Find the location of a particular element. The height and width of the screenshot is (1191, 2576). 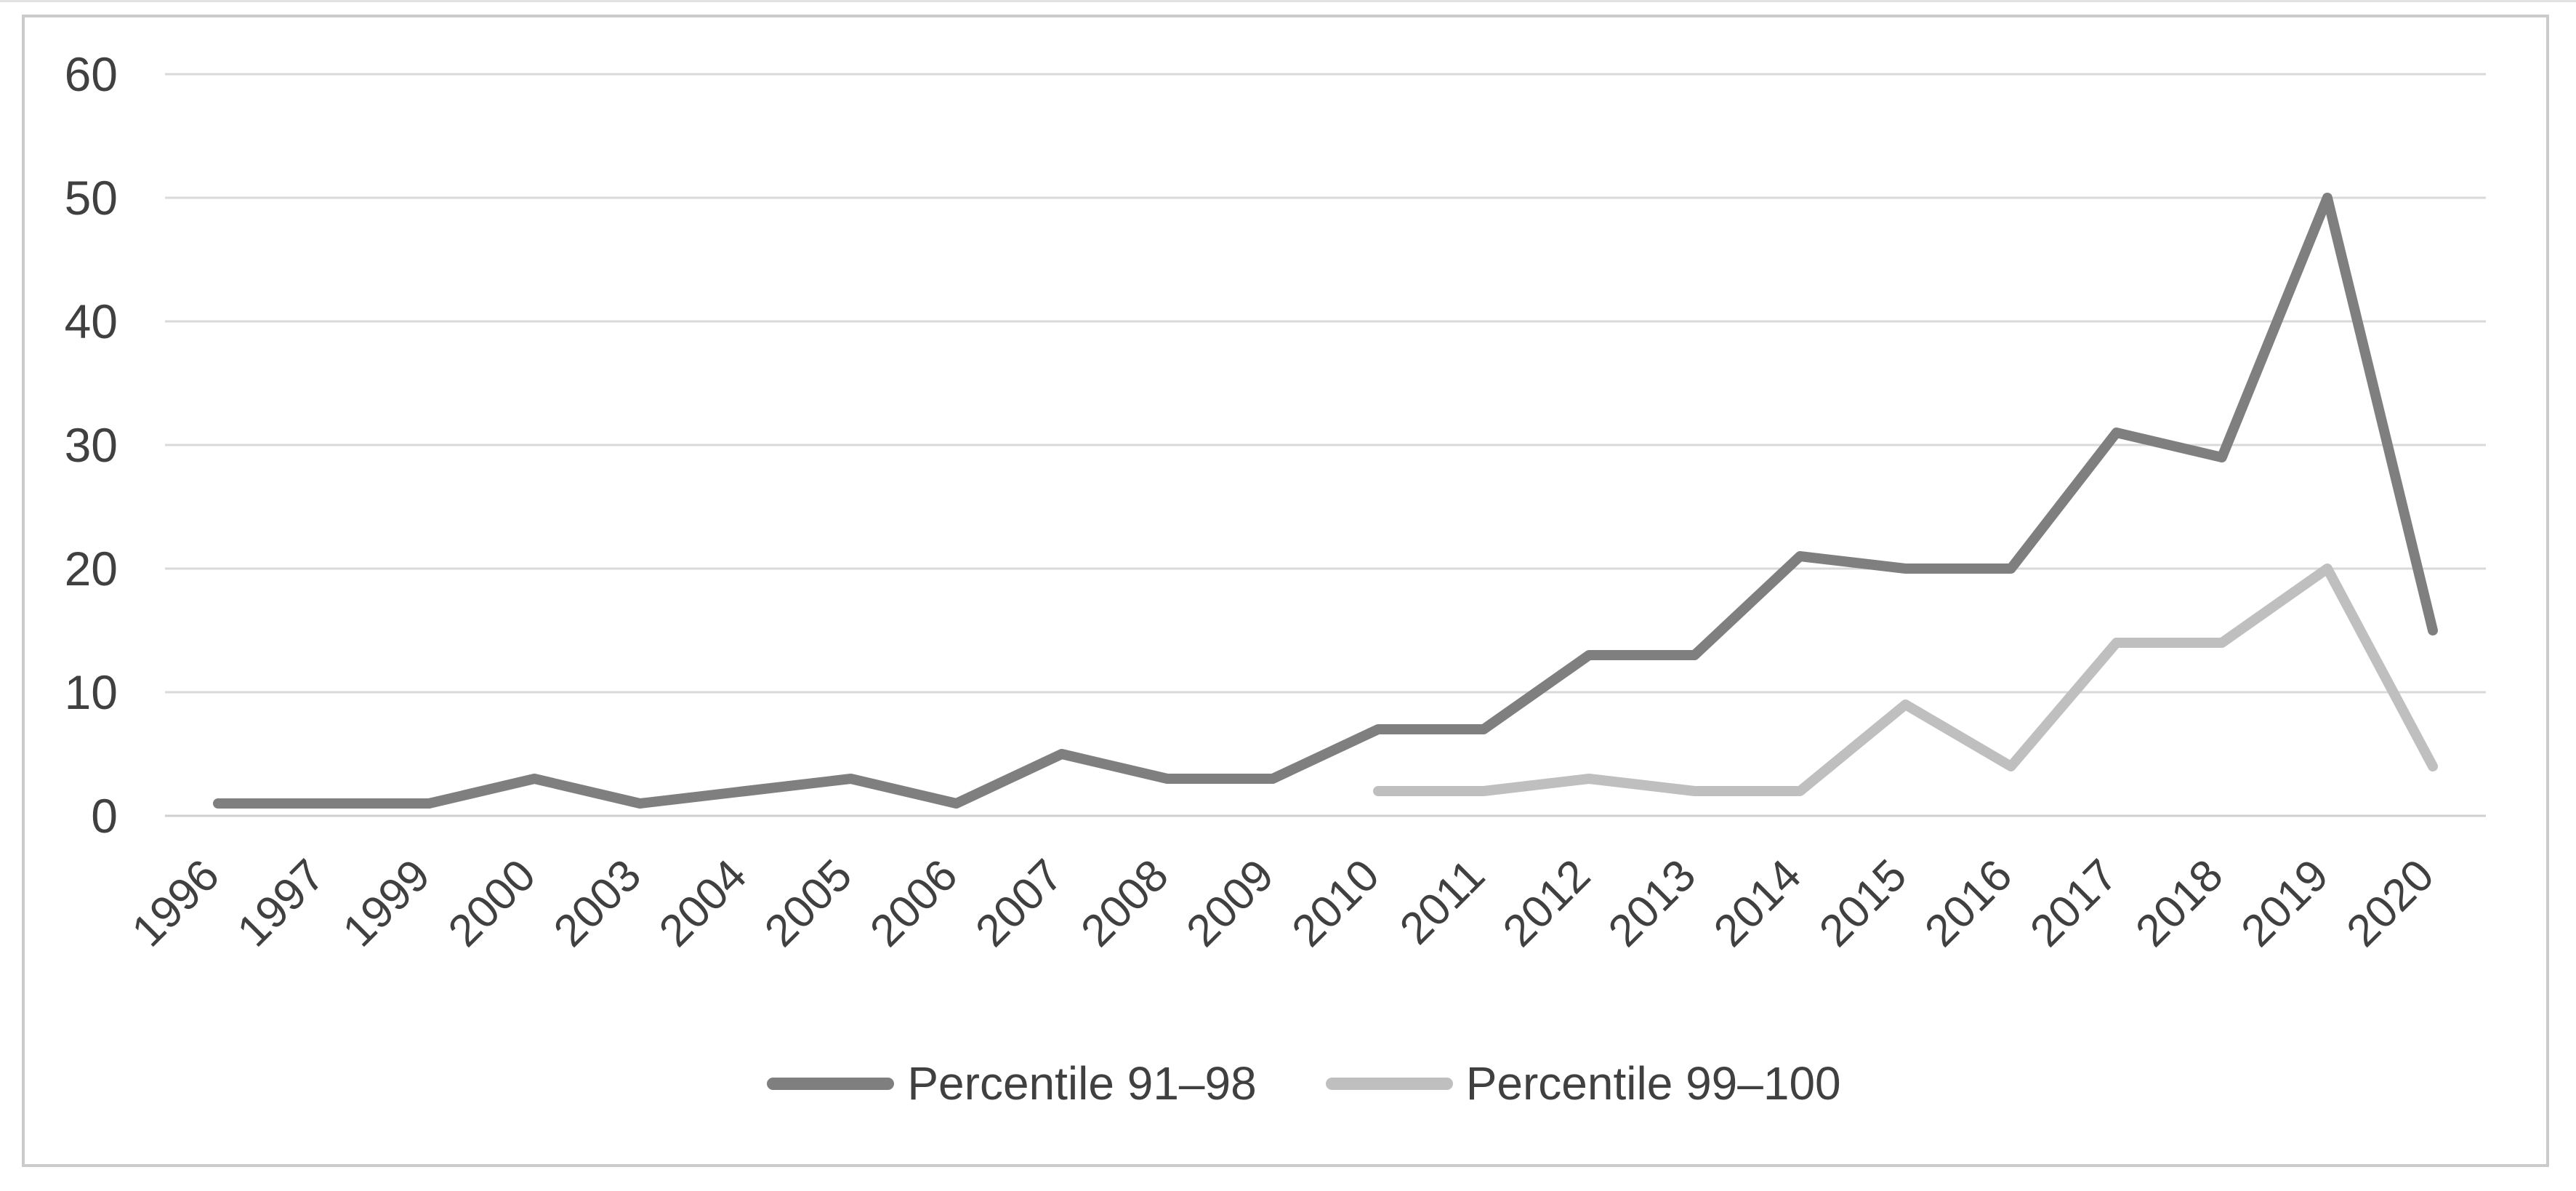

legend-label-percentile-99-100: Percentile 99–100 is located at coordinates (1653, 1083).